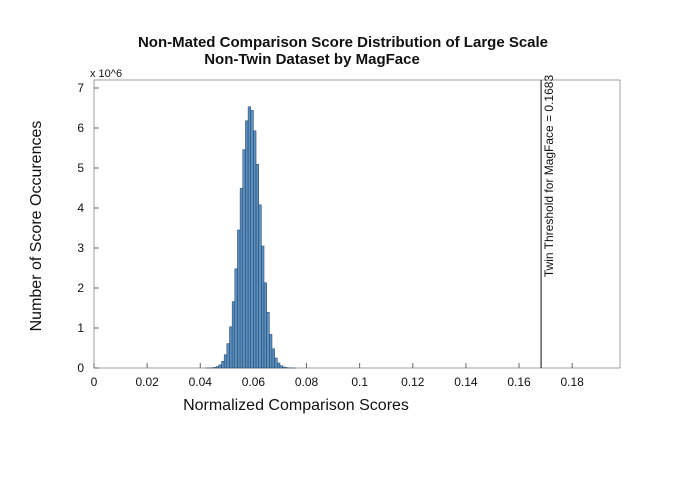 This screenshot has width=677, height=484. I want to click on x-tick-label: 0.14, so click(466, 382).